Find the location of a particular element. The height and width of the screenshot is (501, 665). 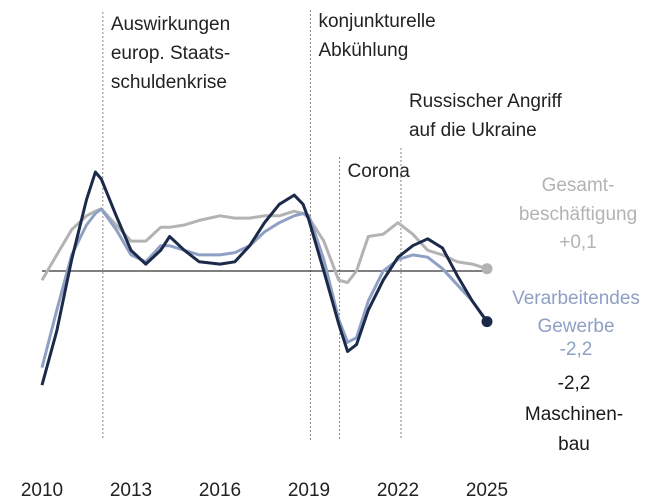

x-tick-label: 2013 is located at coordinates (131, 490).